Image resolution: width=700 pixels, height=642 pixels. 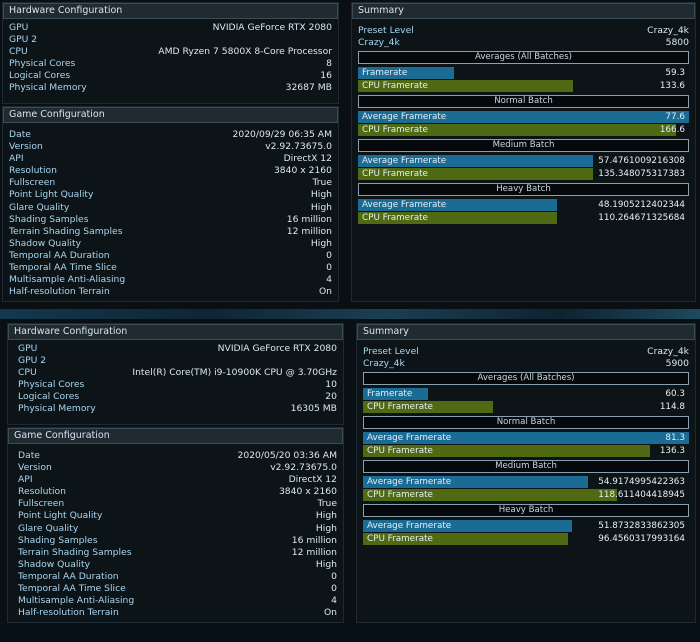 What do you see at coordinates (170, 135) in the screenshot?
I see `config-row: Date 2020/09/29 06:35 AM` at bounding box center [170, 135].